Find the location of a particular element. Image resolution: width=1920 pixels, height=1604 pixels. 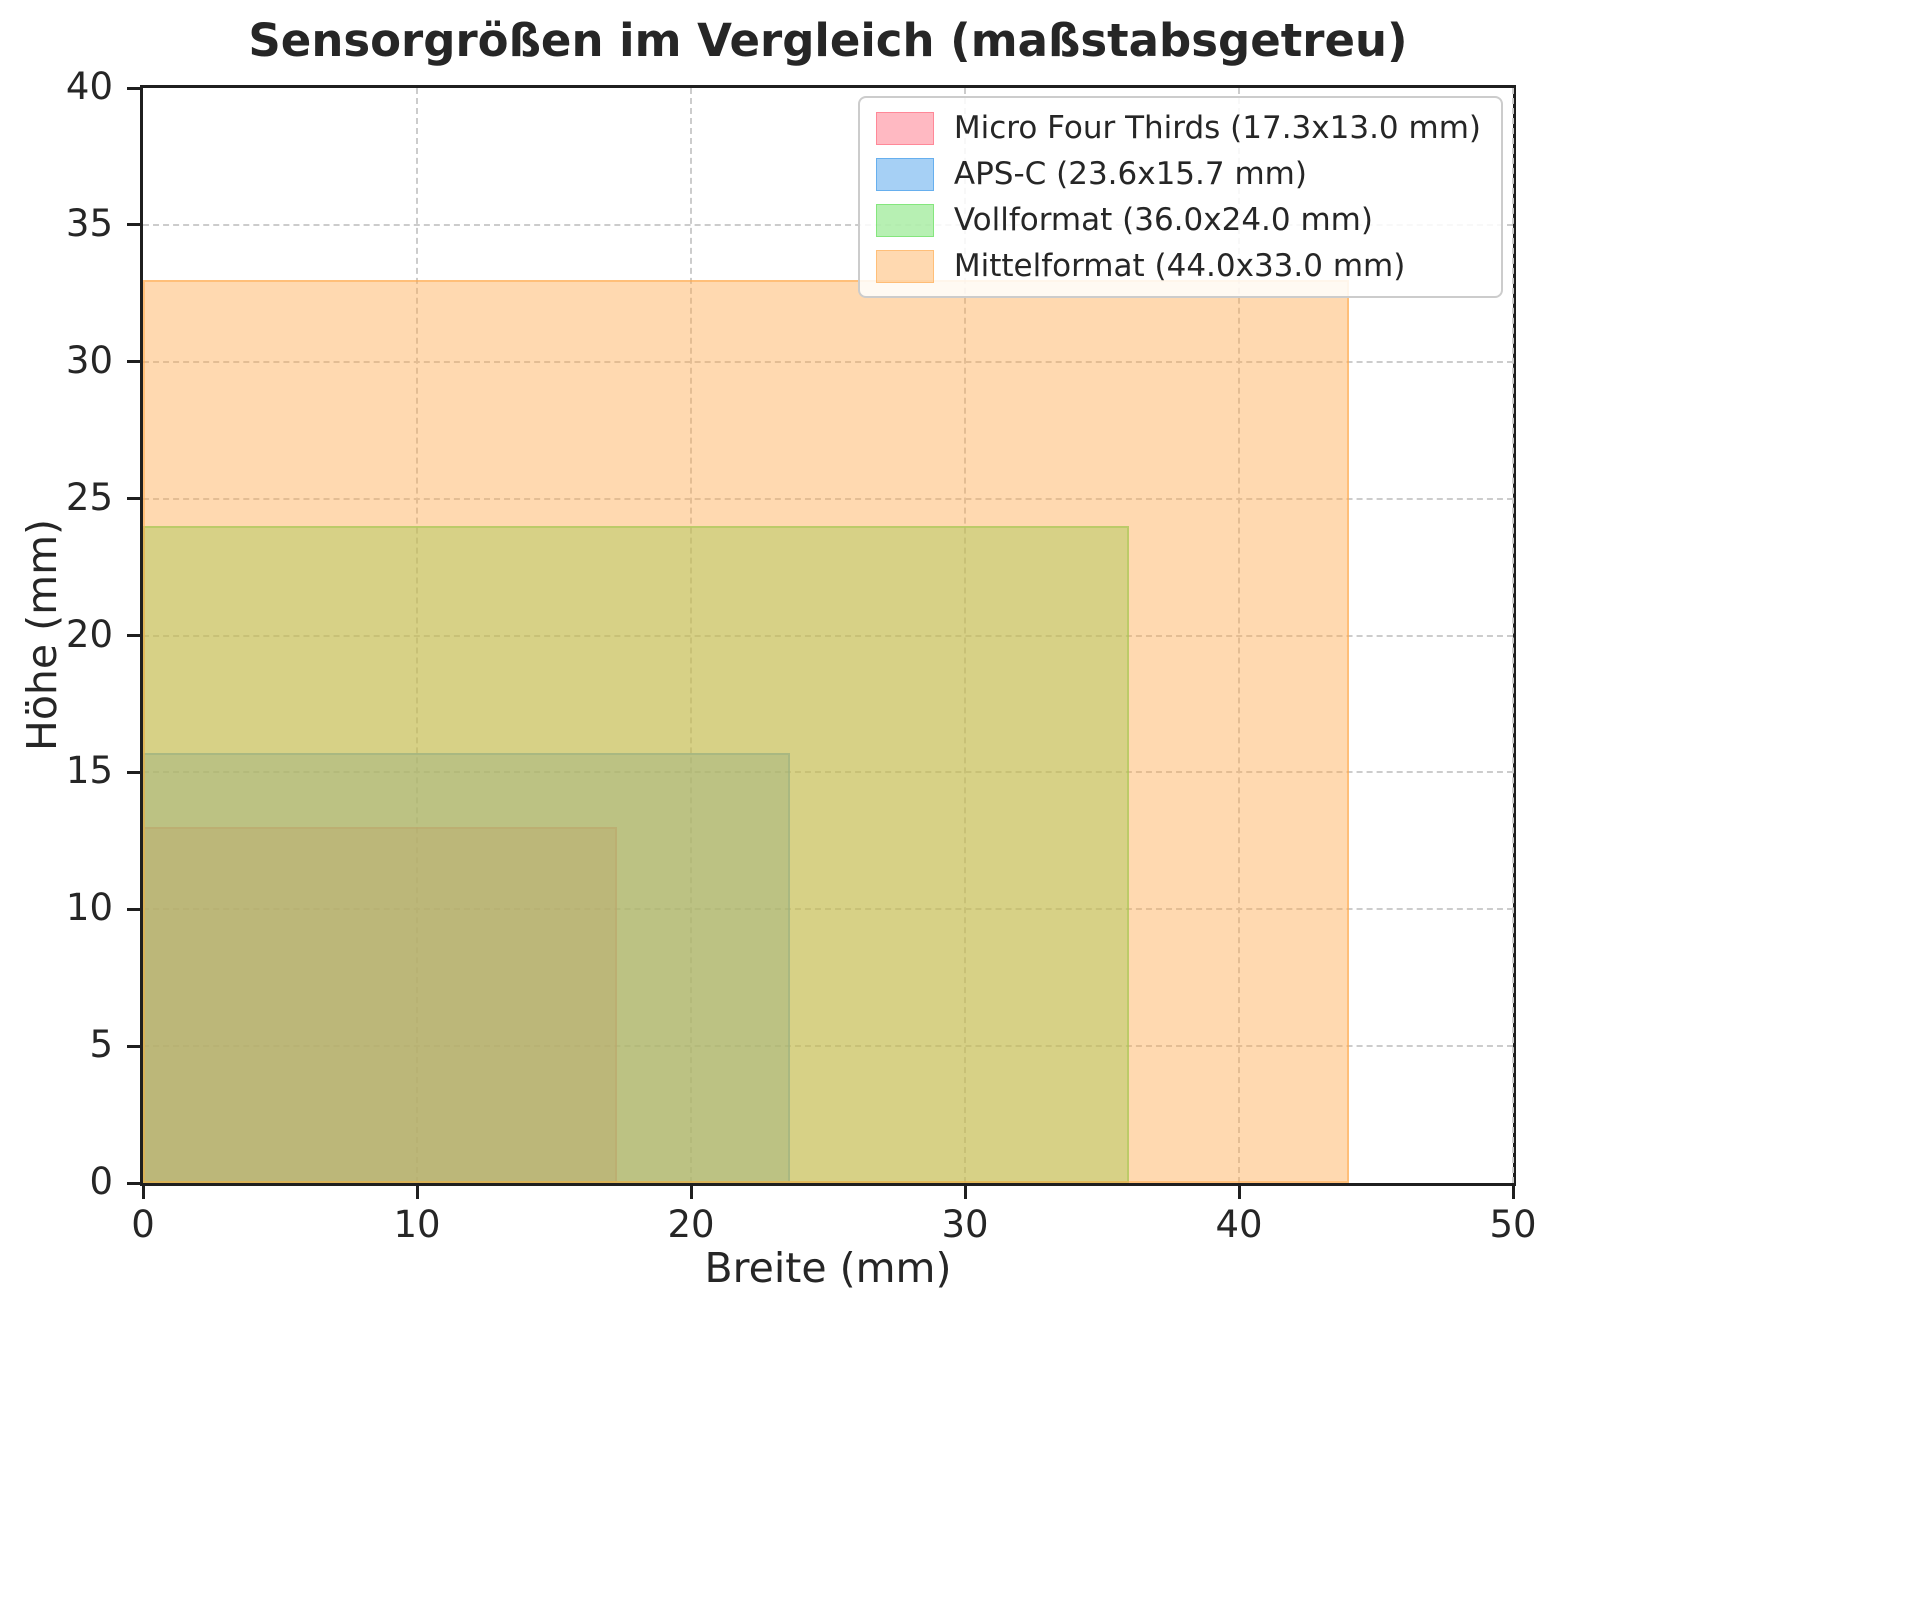

y-tick-label: 30 is located at coordinates (89, 360).